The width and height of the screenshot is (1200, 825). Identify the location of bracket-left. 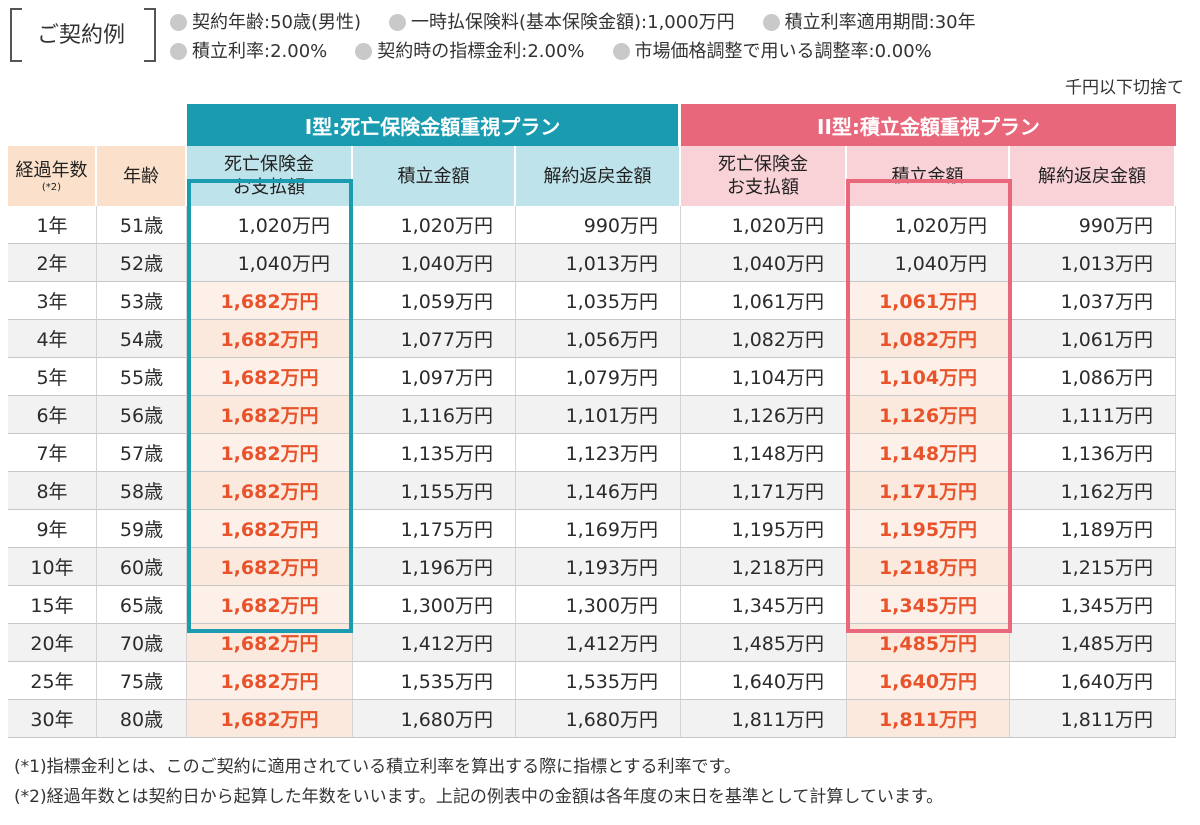
(16, 35).